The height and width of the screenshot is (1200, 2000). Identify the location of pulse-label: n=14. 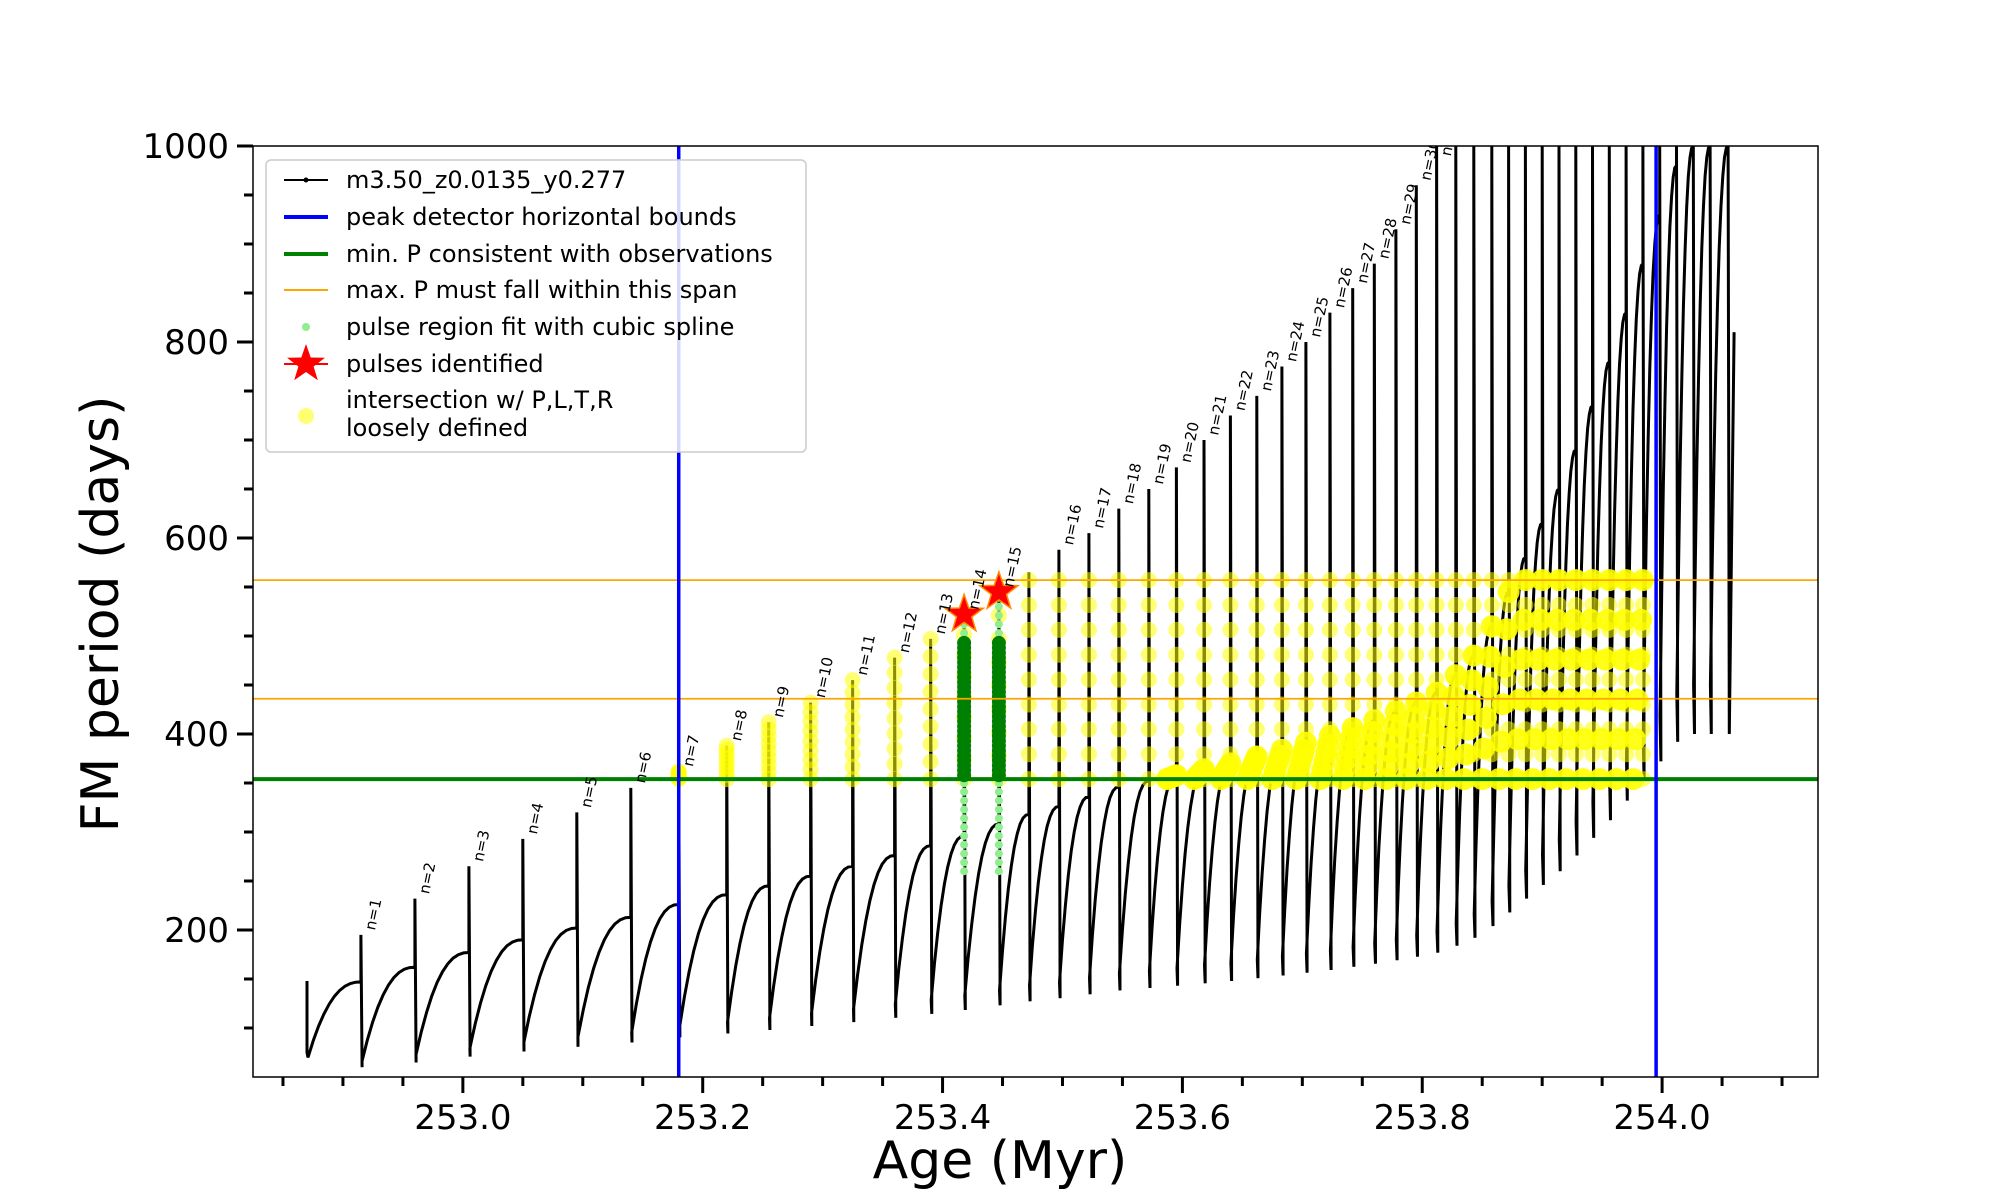
(977, 589).